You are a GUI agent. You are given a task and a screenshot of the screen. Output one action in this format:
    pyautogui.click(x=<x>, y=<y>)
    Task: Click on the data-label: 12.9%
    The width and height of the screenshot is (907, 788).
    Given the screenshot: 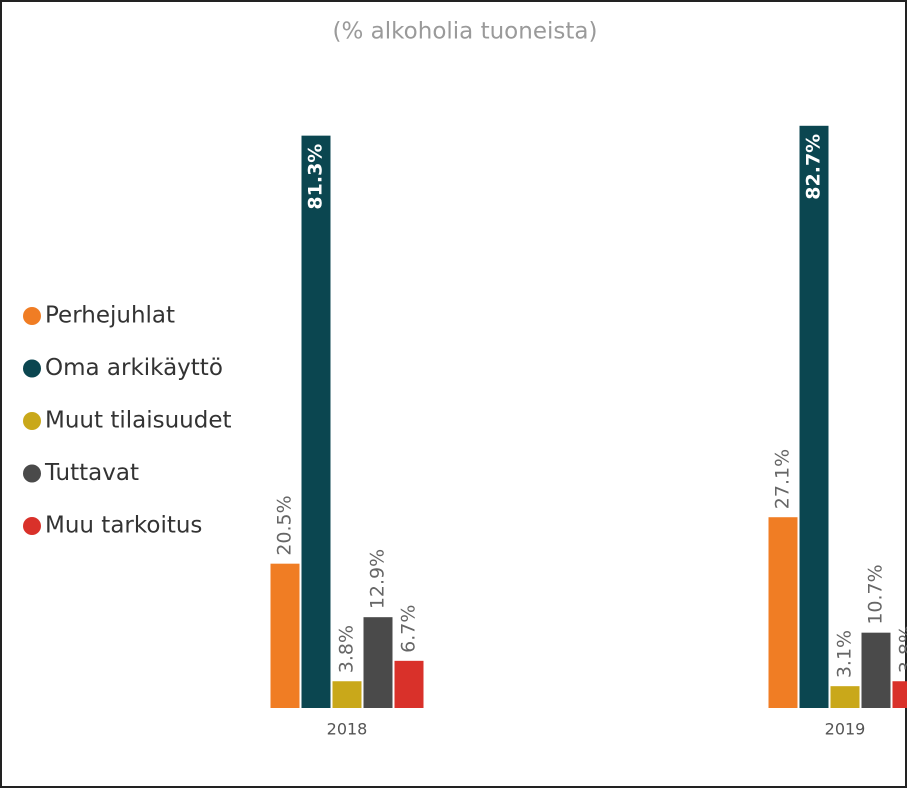 What is the action you would take?
    pyautogui.click(x=378, y=579)
    